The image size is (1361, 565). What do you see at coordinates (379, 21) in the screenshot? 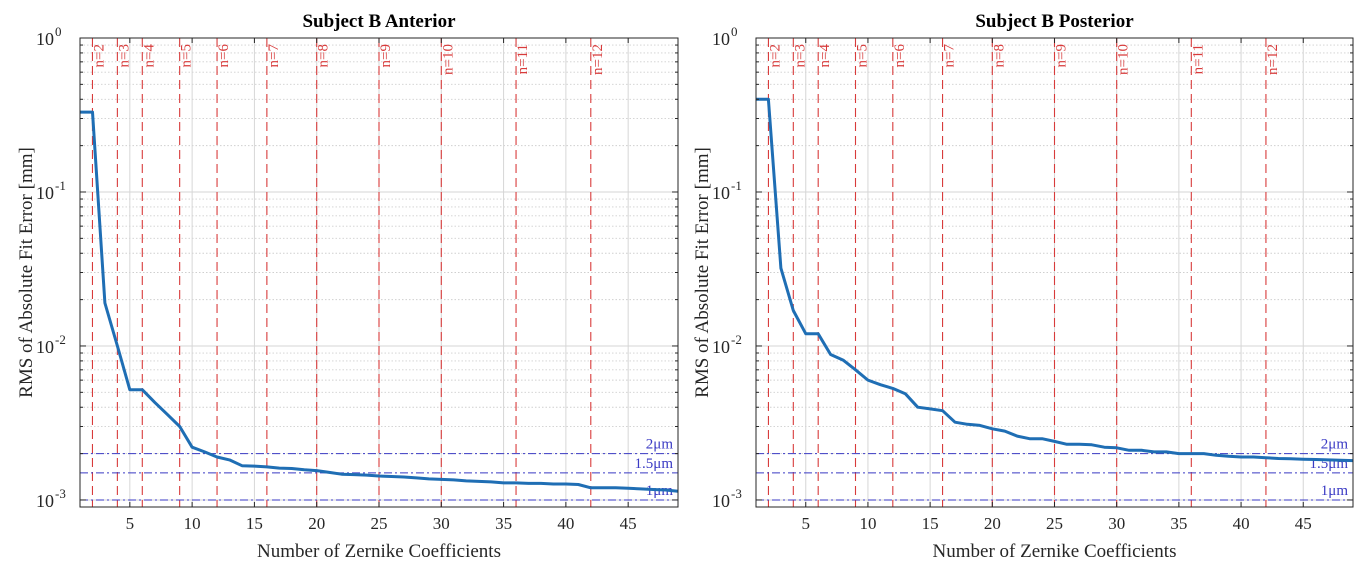
I see `chart-title: Subject B Anterior` at bounding box center [379, 21].